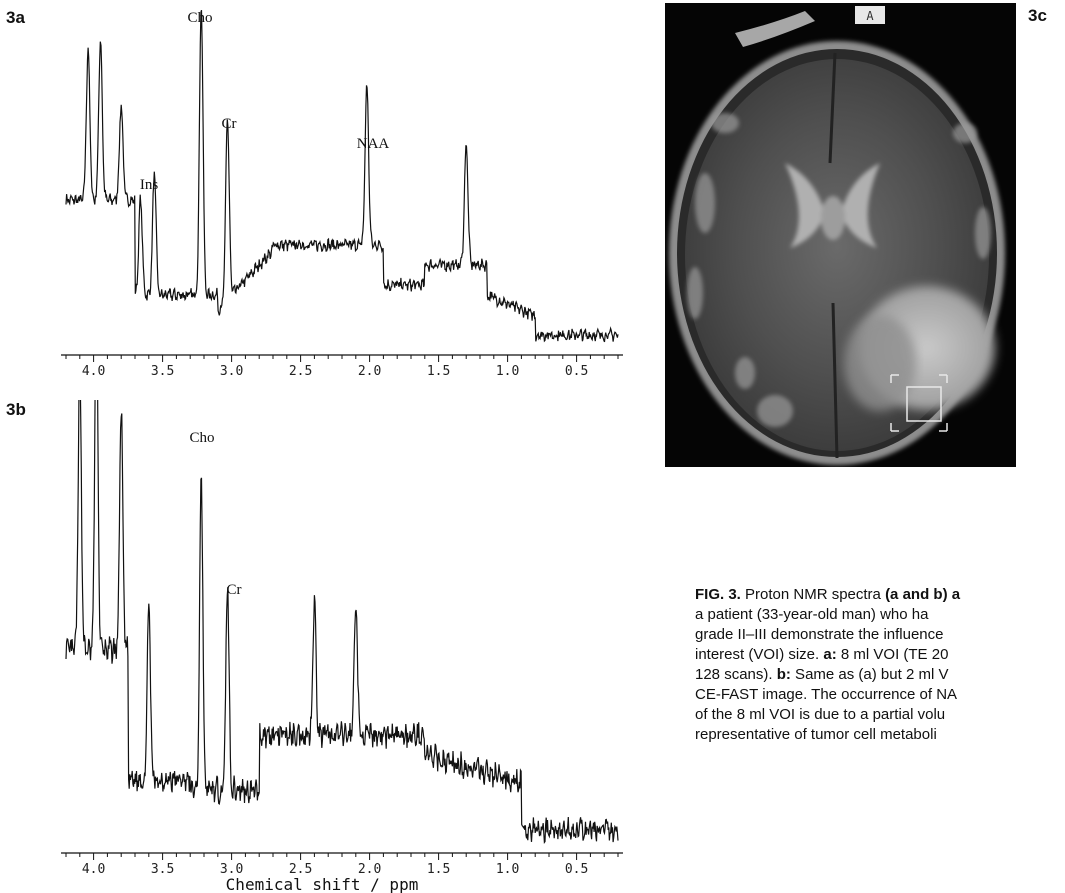 The image size is (1065, 893). Describe the element at coordinates (322, 884) in the screenshot. I see `x-axis-title: Chemical shift / ppm` at that location.